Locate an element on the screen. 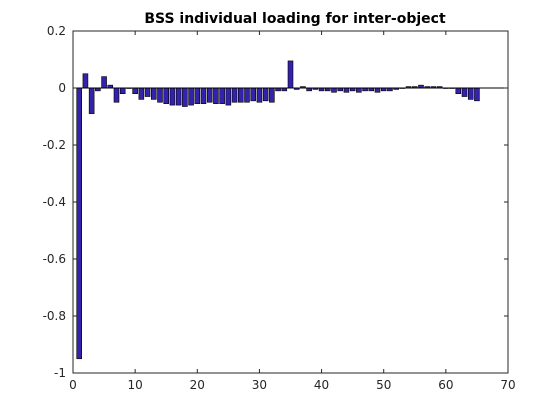 The height and width of the screenshot is (420, 560). x-tick-label: 60 is located at coordinates (445, 385).